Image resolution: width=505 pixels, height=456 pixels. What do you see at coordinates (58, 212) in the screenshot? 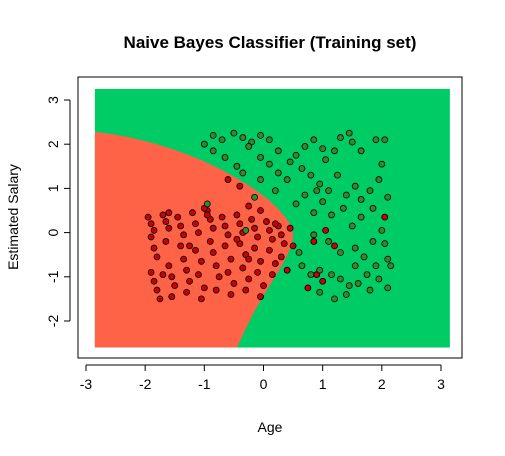
I see `y-axis: -2 -1 0 1 2 3` at bounding box center [58, 212].